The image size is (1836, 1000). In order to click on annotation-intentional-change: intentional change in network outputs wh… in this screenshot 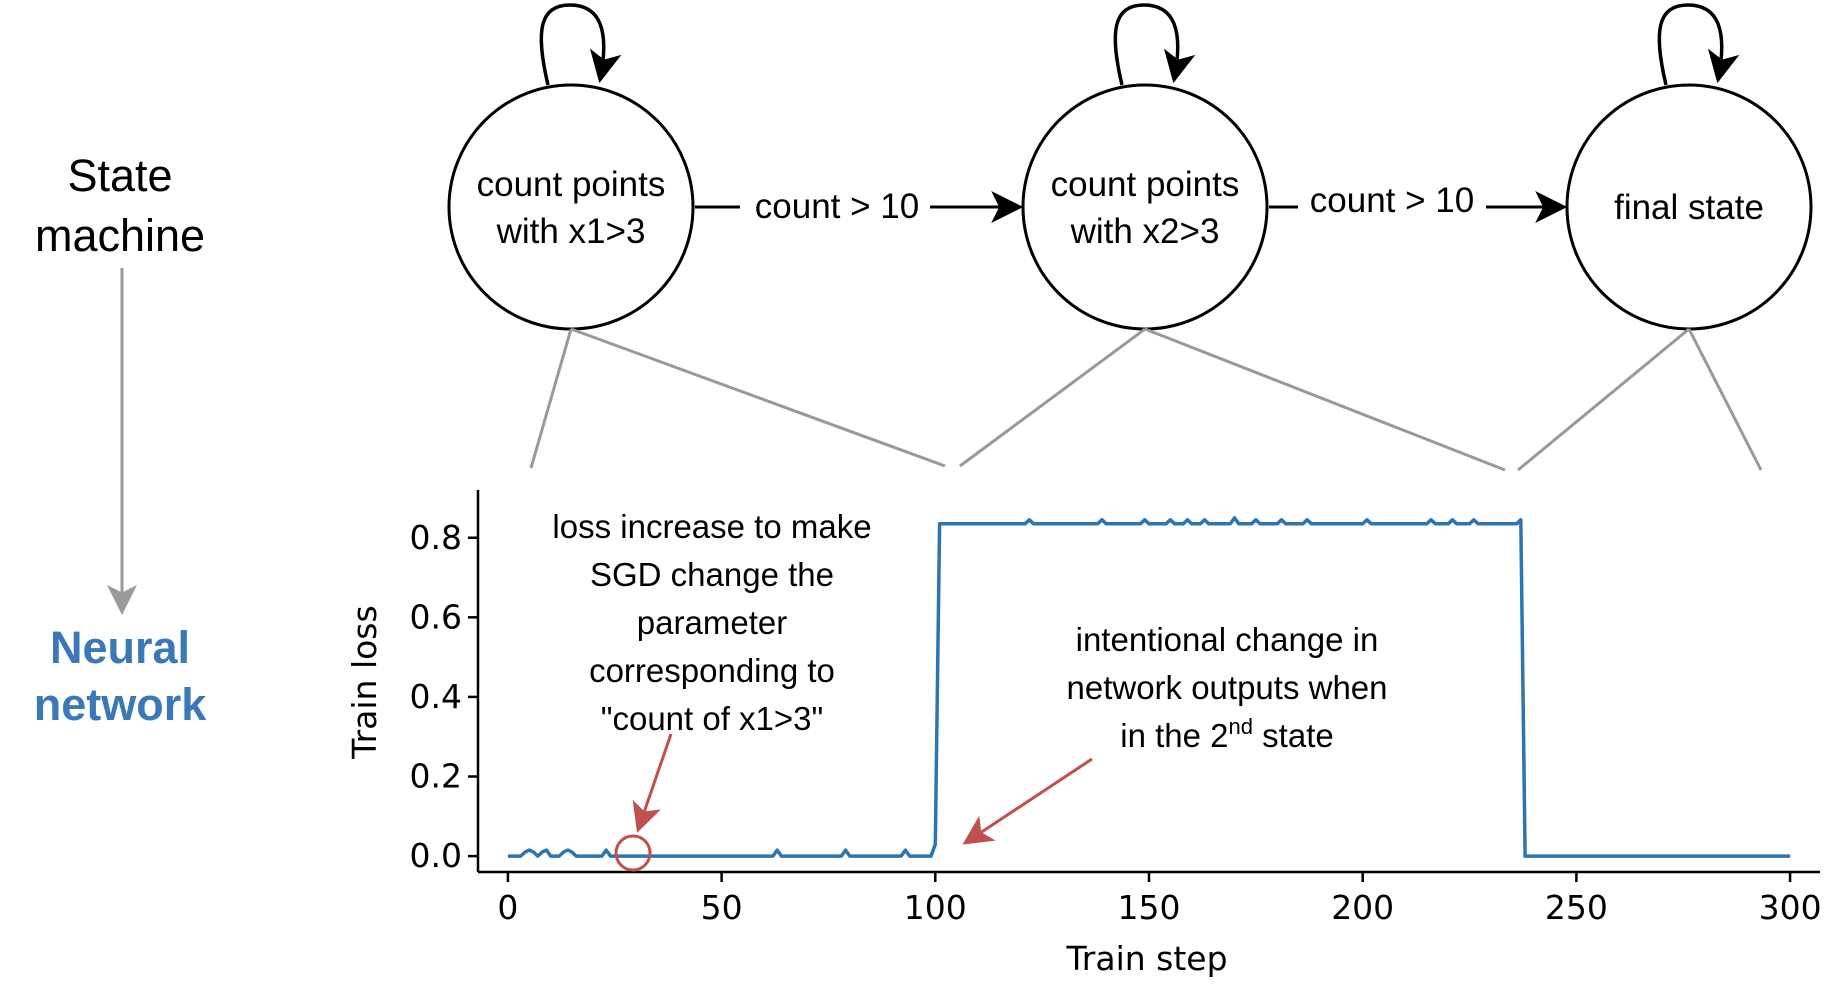, I will do `click(1175, 733)`.